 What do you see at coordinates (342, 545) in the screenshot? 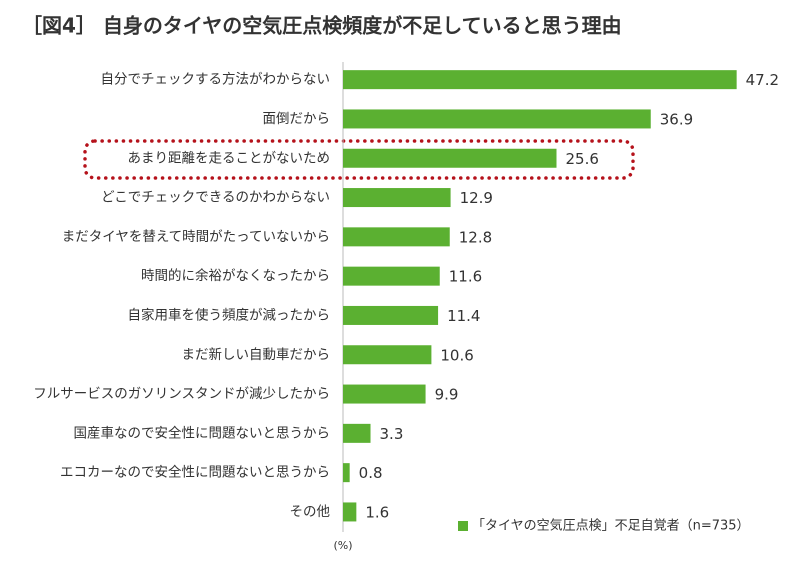
I see `axis-unit: (%)` at bounding box center [342, 545].